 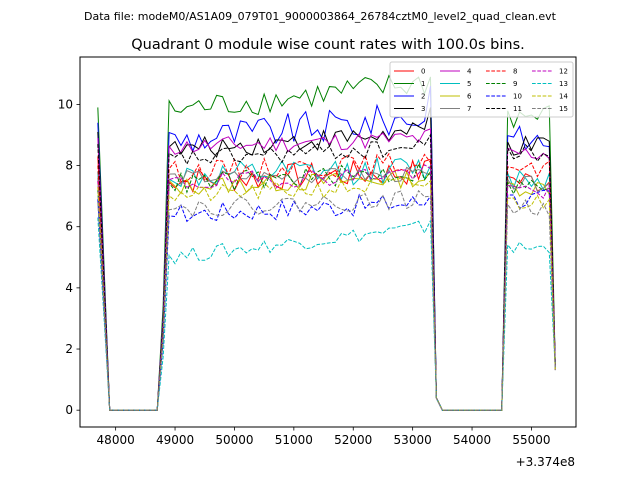 What do you see at coordinates (69, 349) in the screenshot?
I see `y-tick-label: 2` at bounding box center [69, 349].